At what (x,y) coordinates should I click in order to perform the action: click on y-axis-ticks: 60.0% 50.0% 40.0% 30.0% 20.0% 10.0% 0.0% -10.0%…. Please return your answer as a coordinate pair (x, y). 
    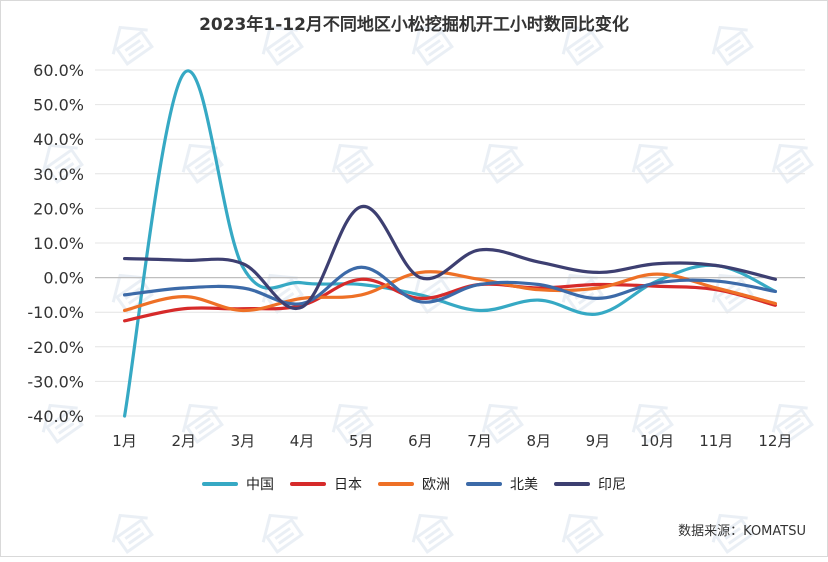
    Looking at the image, I should click on (55, 243).